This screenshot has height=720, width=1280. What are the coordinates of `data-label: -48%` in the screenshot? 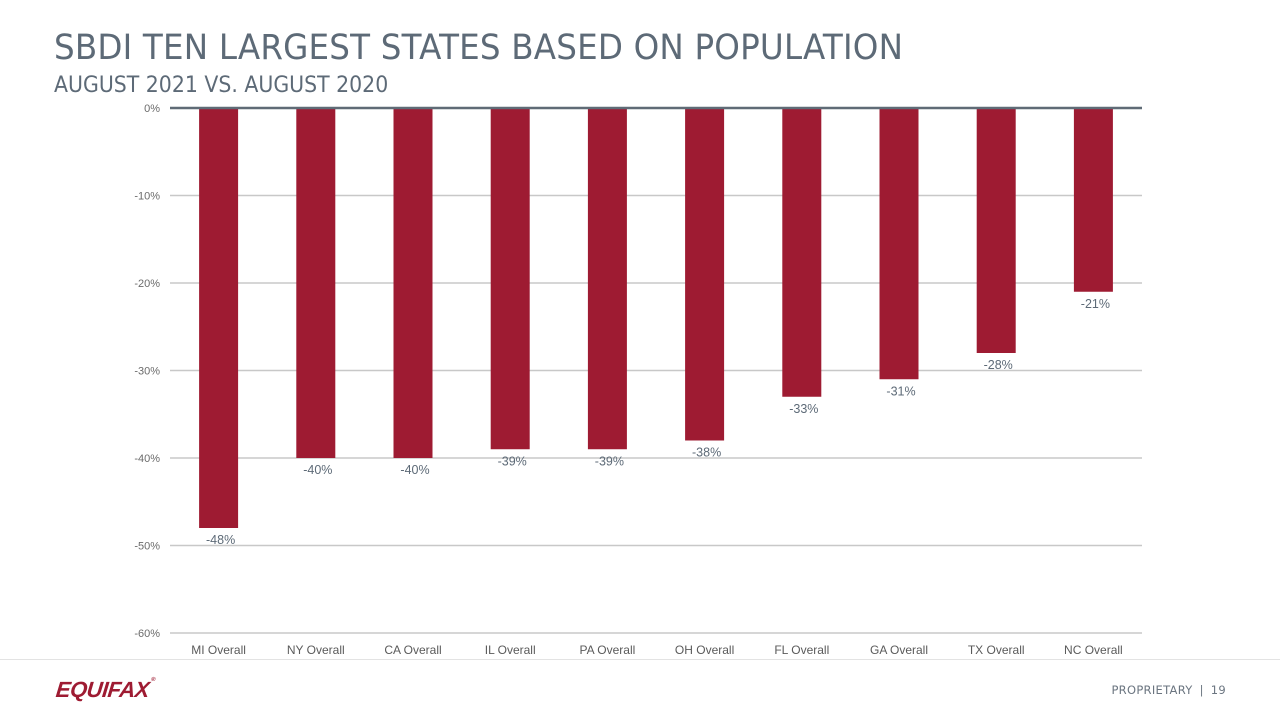 It's located at (220, 540).